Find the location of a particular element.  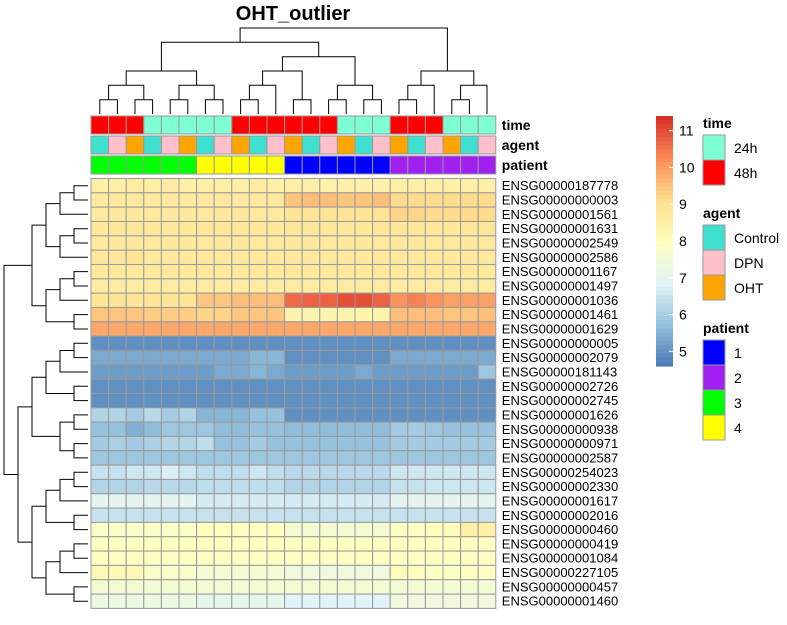

annotation-cell-time is located at coordinates (399, 125).